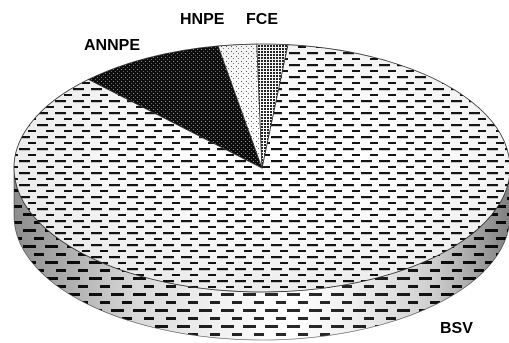  What do you see at coordinates (112, 45) in the screenshot?
I see `slice-label-annpe: ANNPE` at bounding box center [112, 45].